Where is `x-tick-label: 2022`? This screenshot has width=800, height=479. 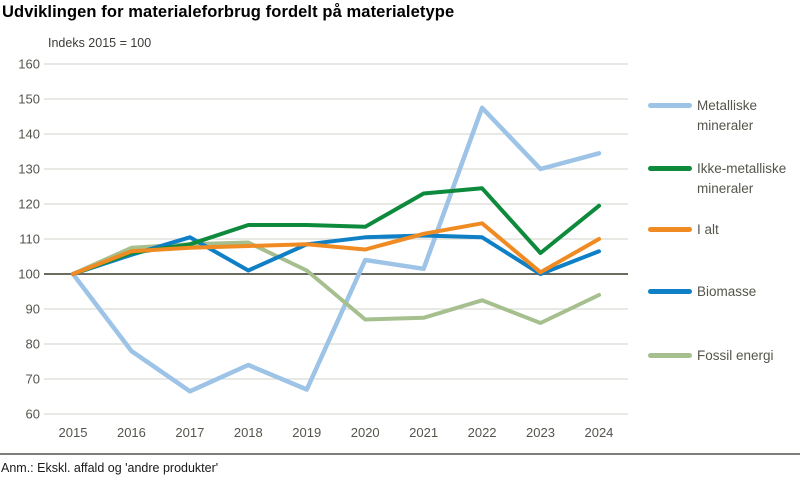 x-tick-label: 2022 is located at coordinates (482, 432).